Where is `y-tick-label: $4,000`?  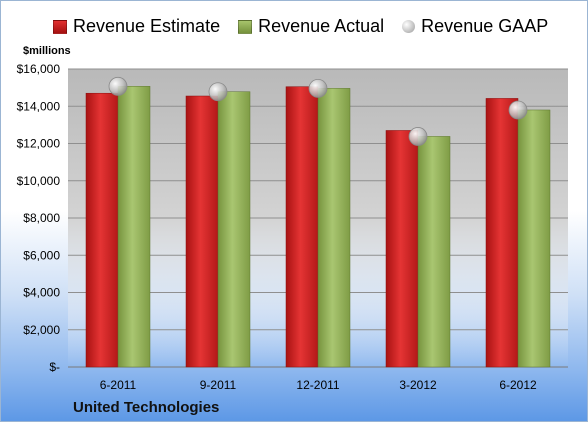 y-tick-label: $4,000 is located at coordinates (41, 293).